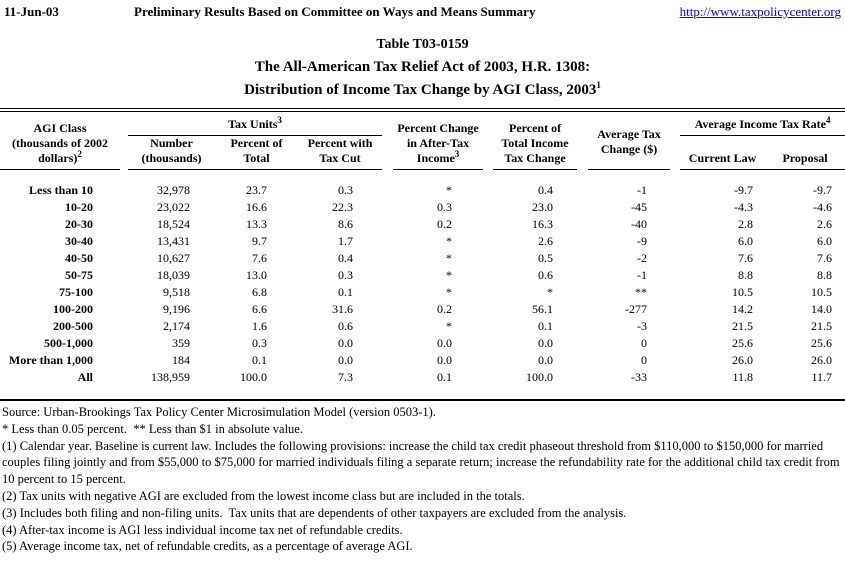 The width and height of the screenshot is (845, 563). Describe the element at coordinates (255, 124) in the screenshot. I see `header-group-tax-units: Tax Units3` at that location.